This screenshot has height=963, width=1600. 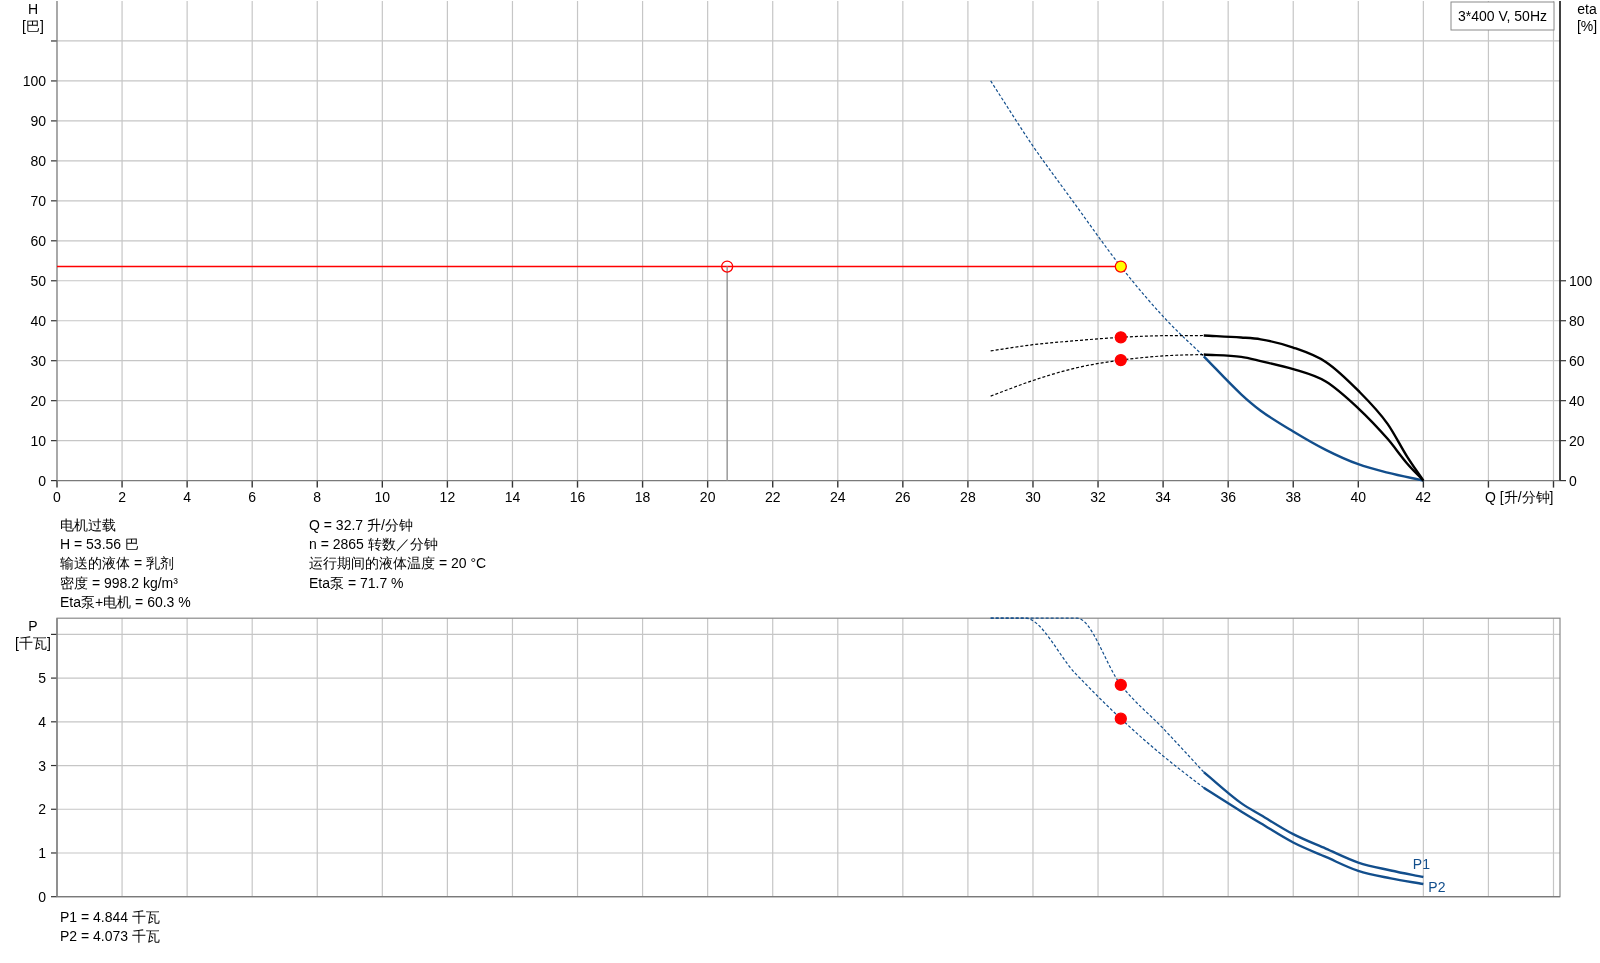 I want to click on text: 电机过载, so click(x=88, y=524).